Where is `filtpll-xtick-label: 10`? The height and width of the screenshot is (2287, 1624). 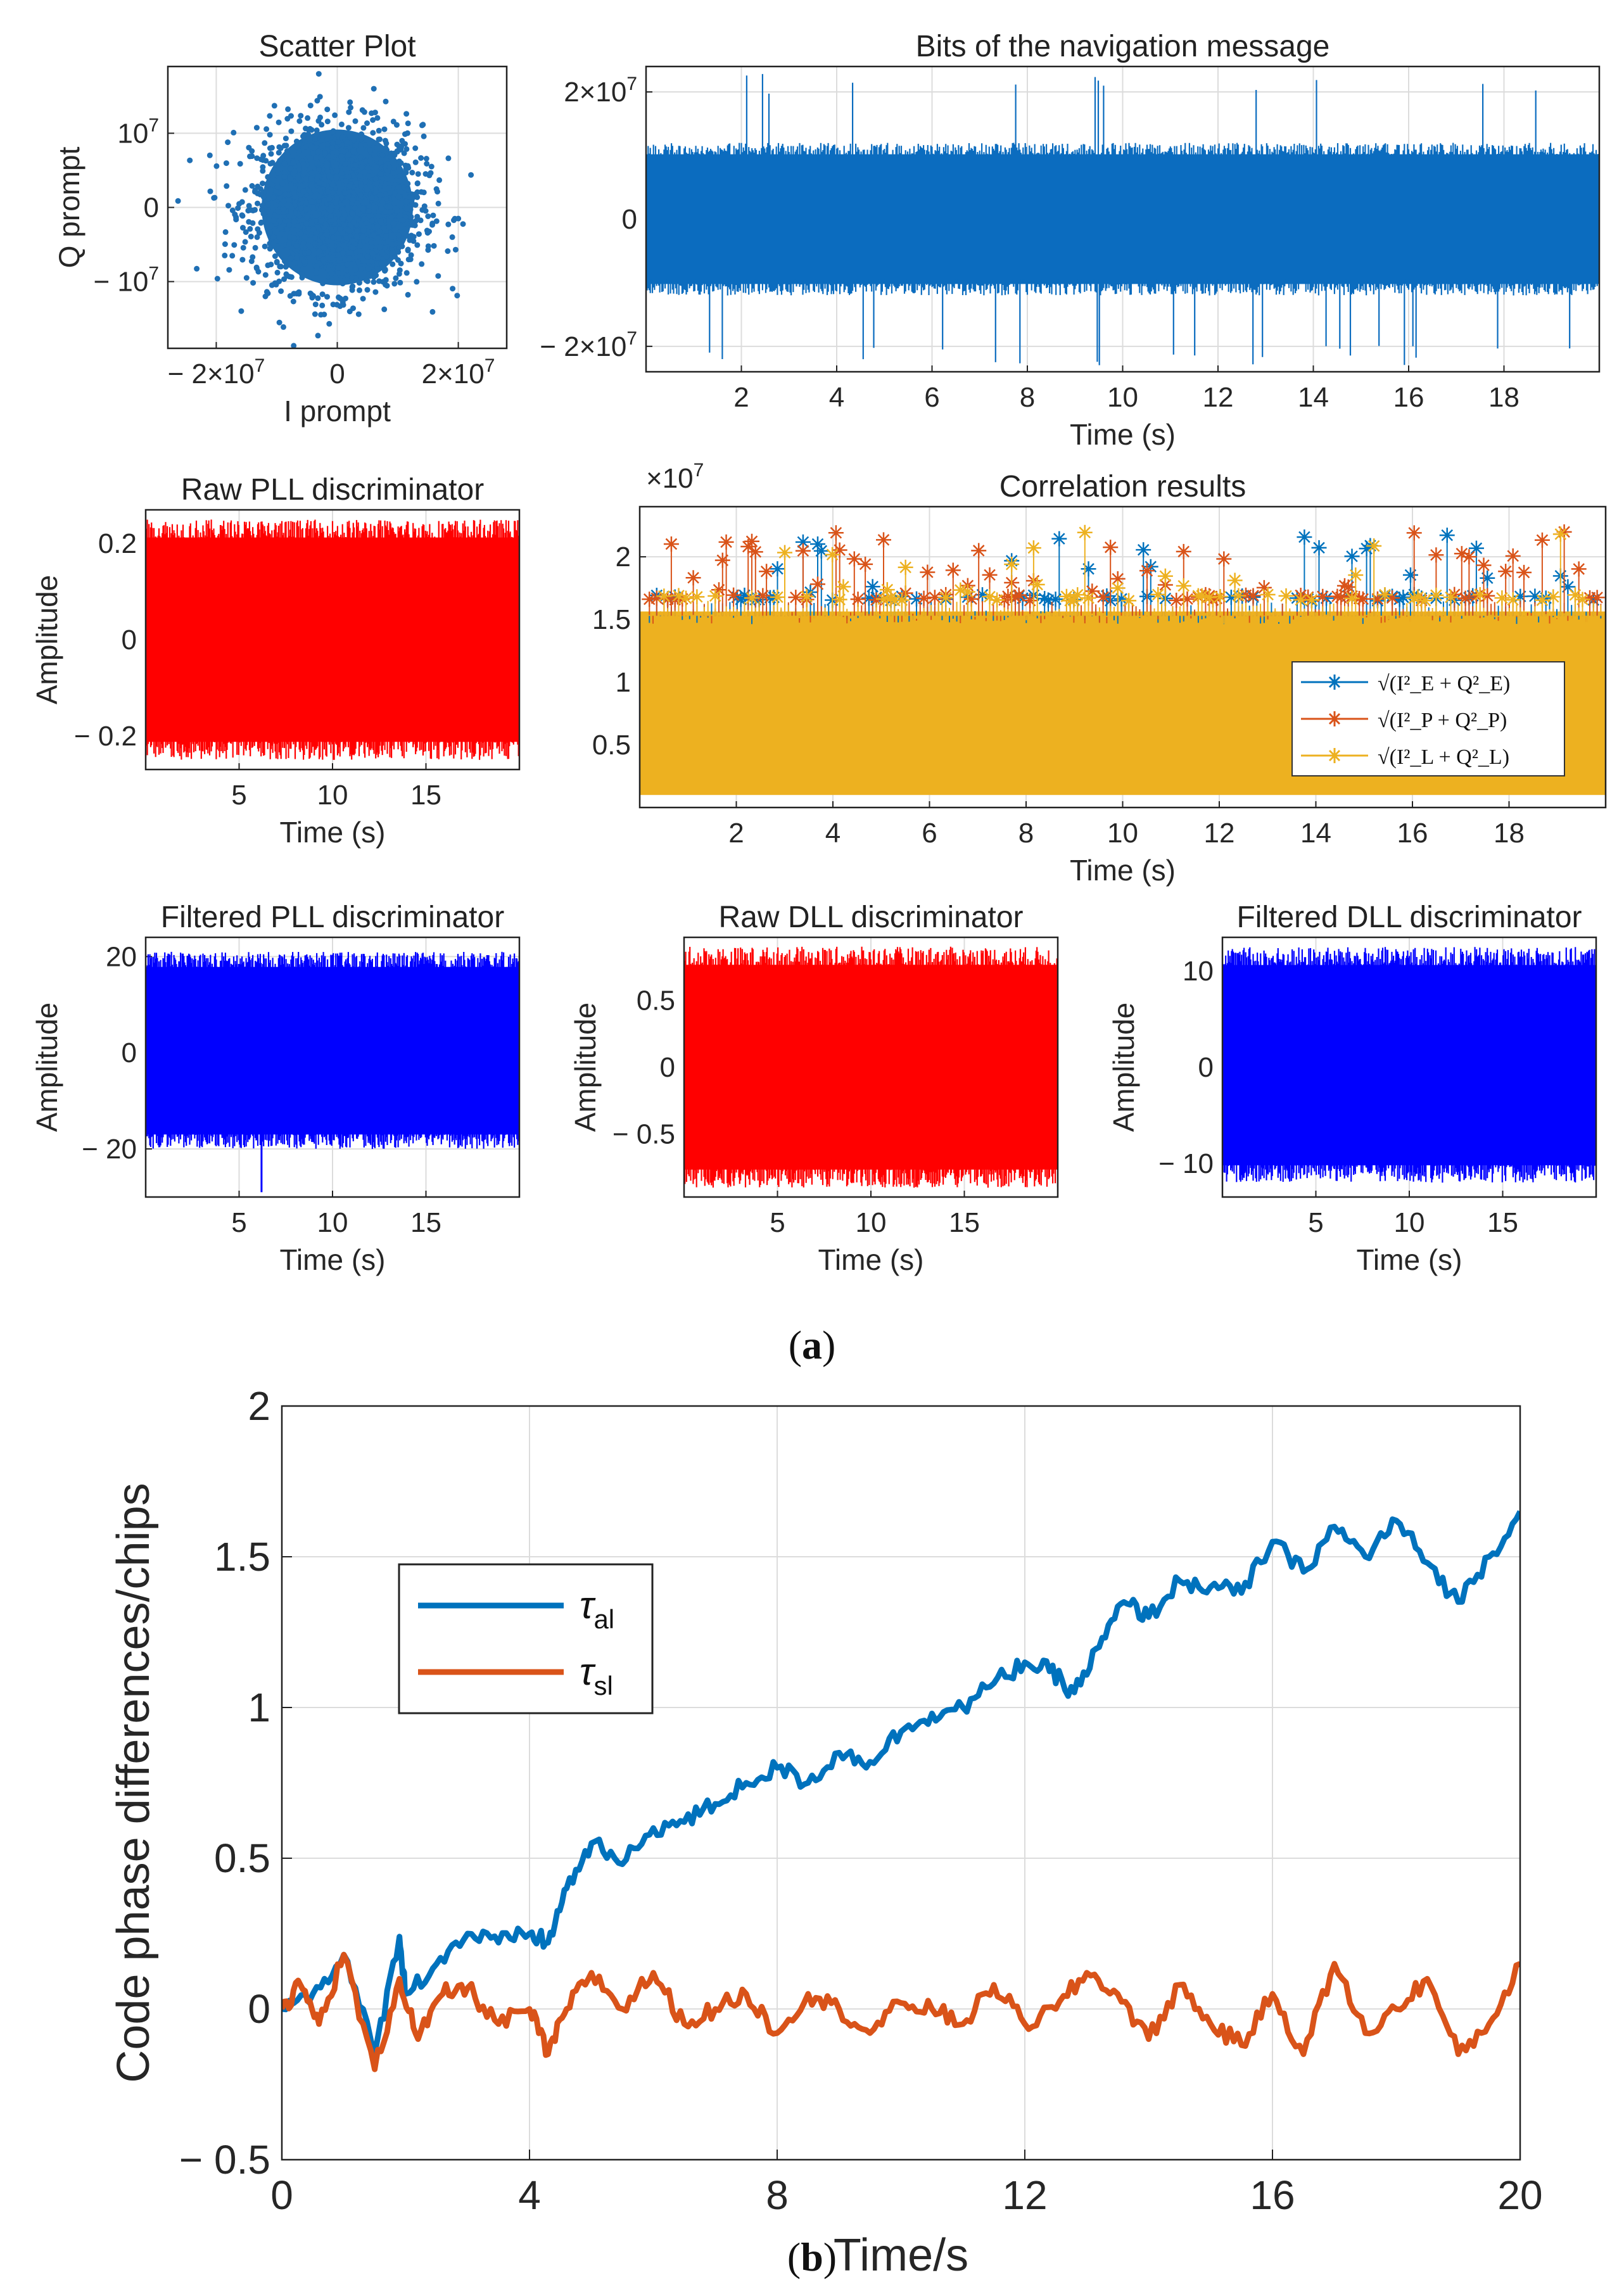 filtpll-xtick-label: 10 is located at coordinates (332, 1222).